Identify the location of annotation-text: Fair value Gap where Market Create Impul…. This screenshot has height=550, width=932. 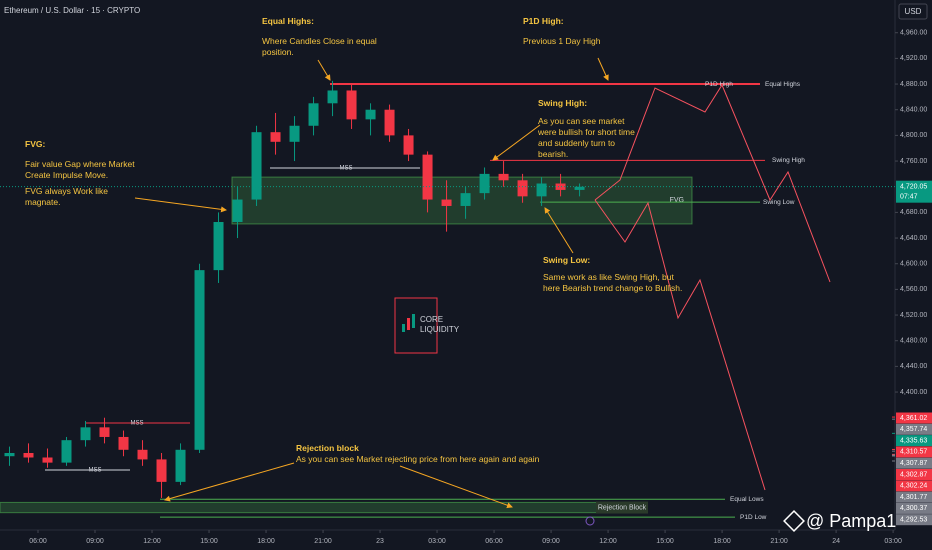
(80, 169).